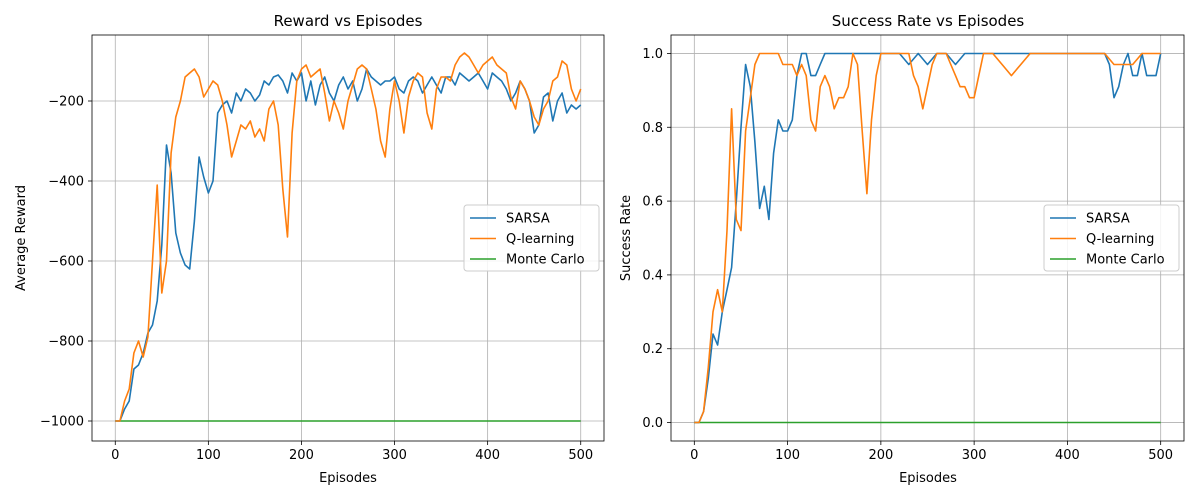  I want to click on reward-x-tick-label: 200, so click(301, 455).